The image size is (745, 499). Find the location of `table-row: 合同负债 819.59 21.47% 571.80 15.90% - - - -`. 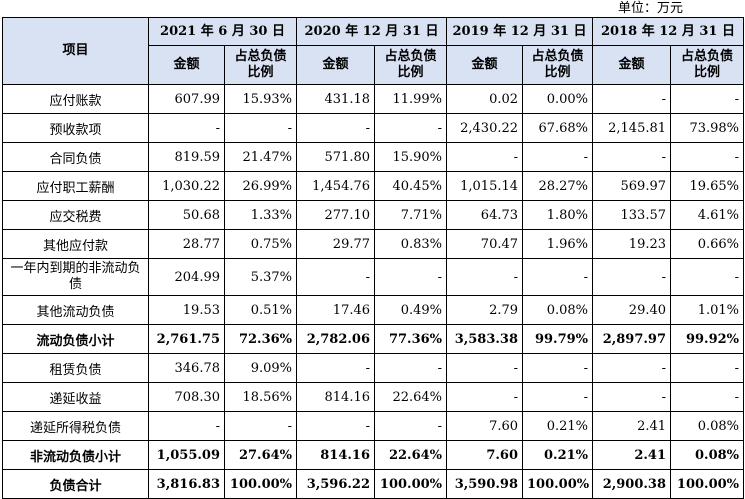

table-row: 合同负债 819.59 21.47% 571.80 15.90% - - - - is located at coordinates (373, 157).